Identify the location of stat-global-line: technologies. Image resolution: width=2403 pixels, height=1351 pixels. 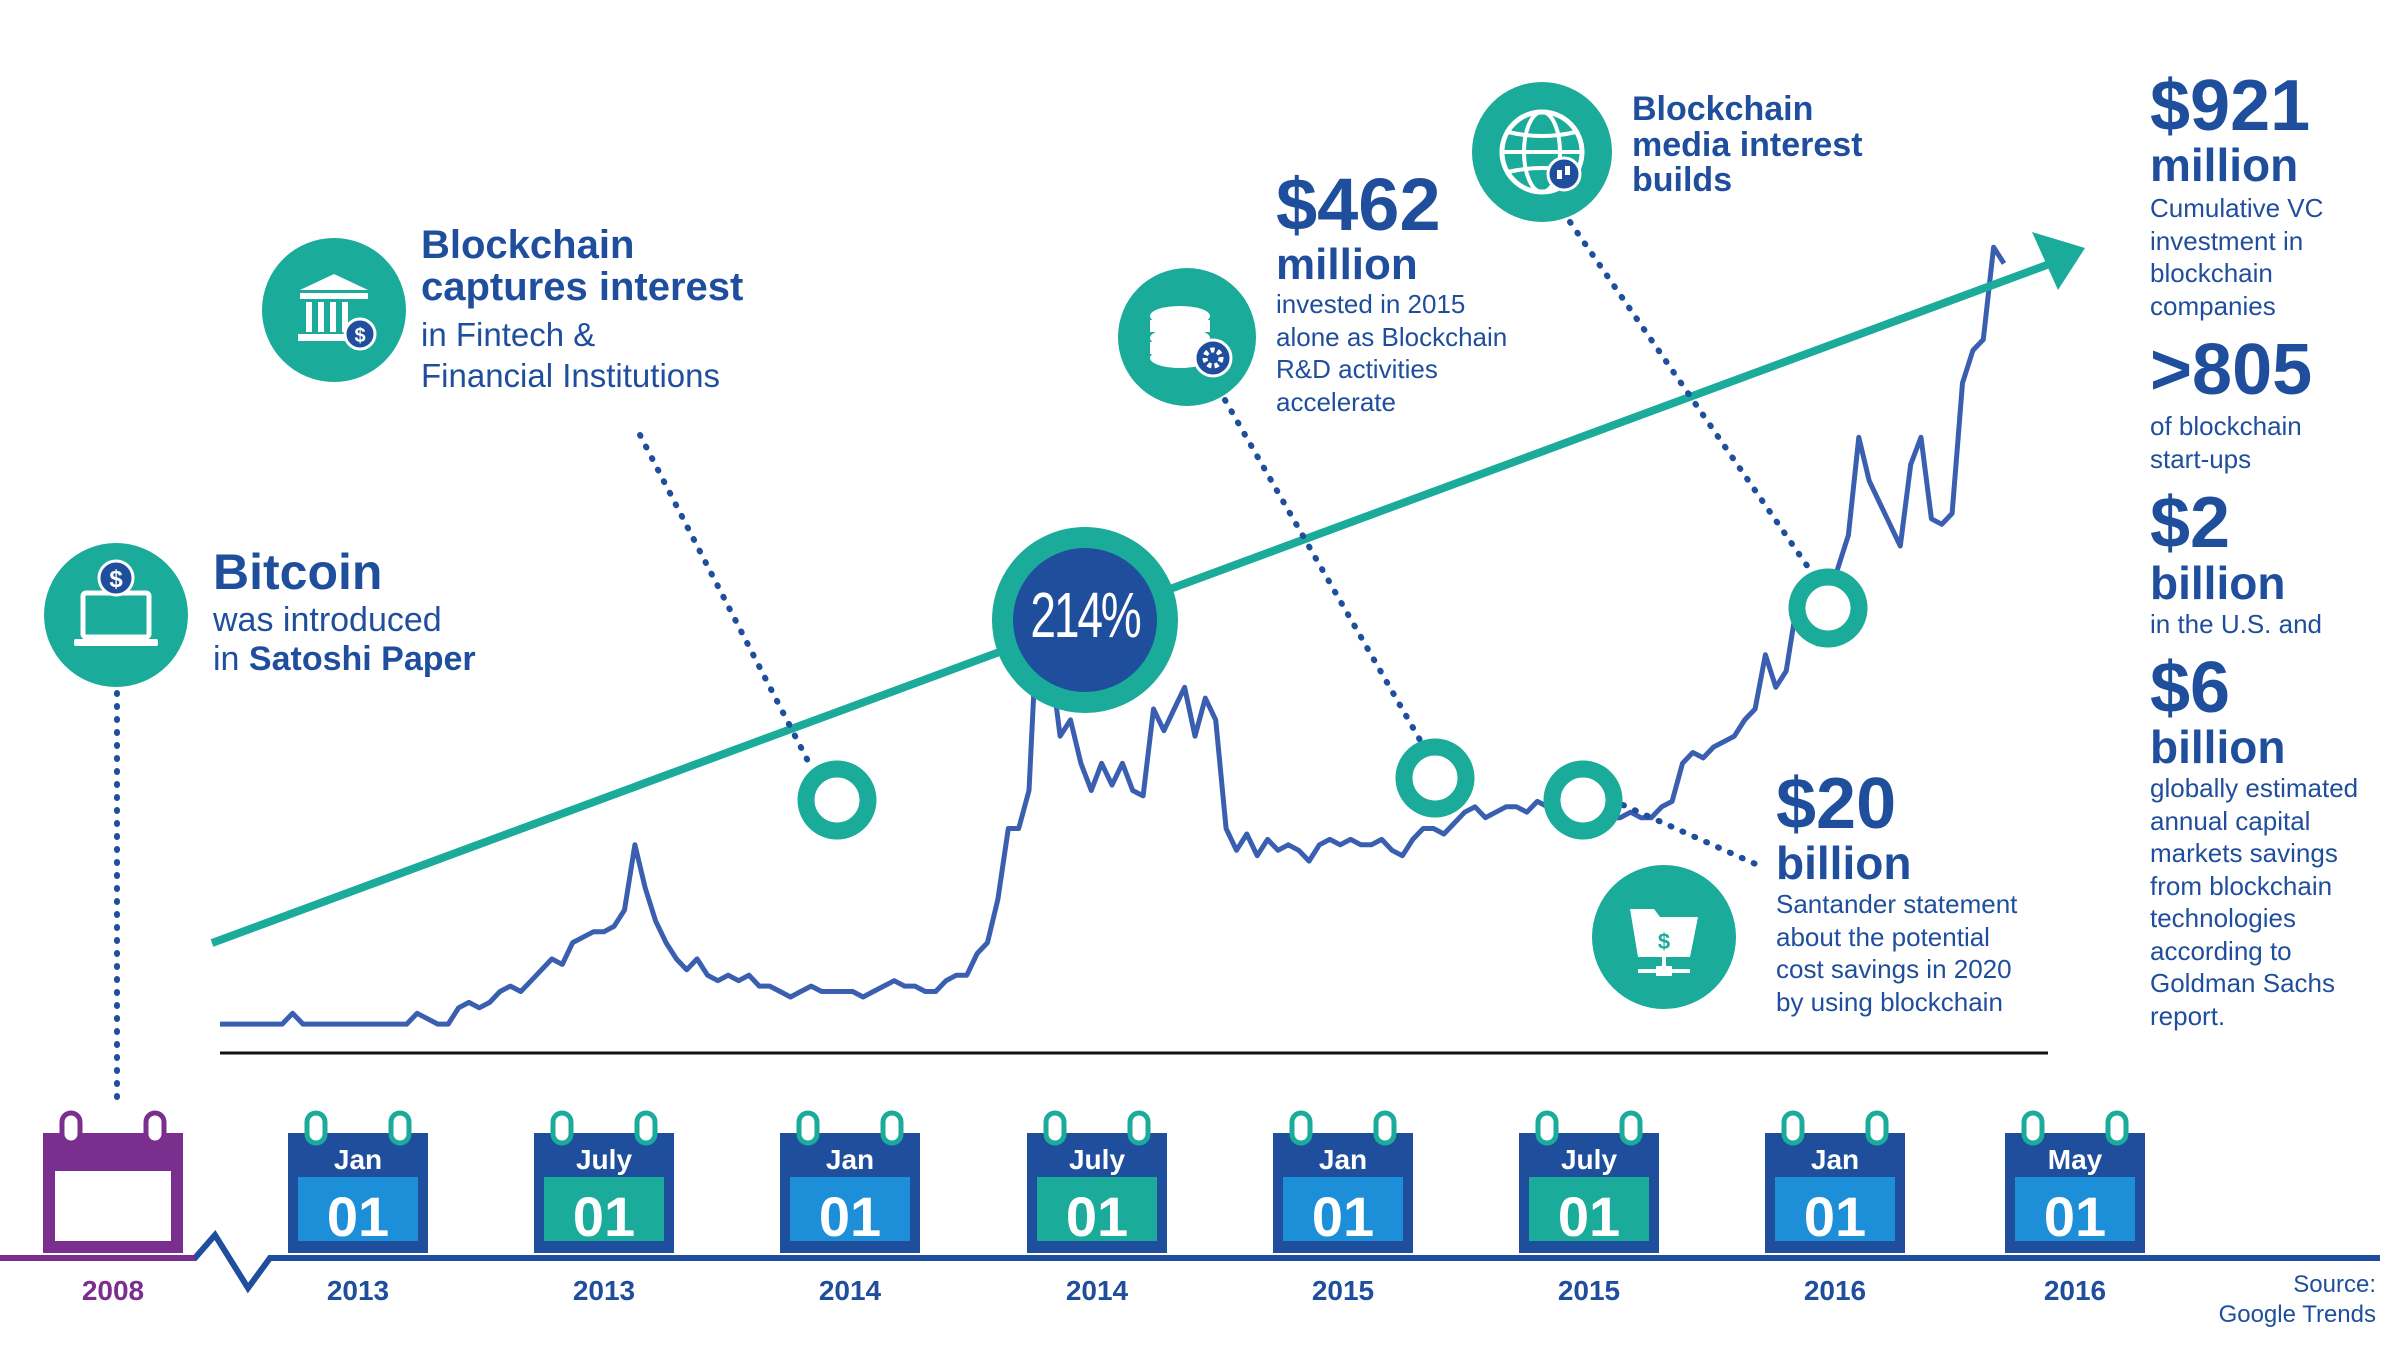
(2223, 918).